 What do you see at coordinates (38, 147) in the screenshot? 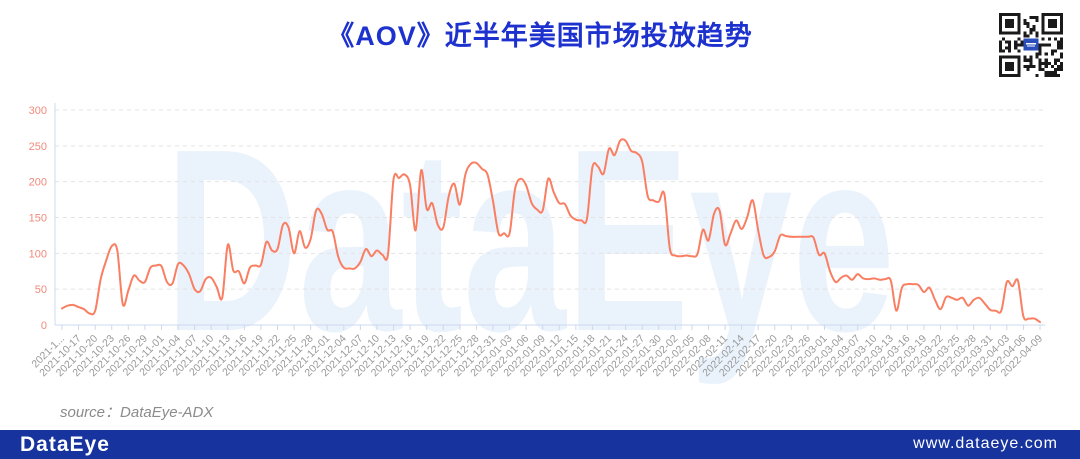
I see `y-tick-label: 250` at bounding box center [38, 147].